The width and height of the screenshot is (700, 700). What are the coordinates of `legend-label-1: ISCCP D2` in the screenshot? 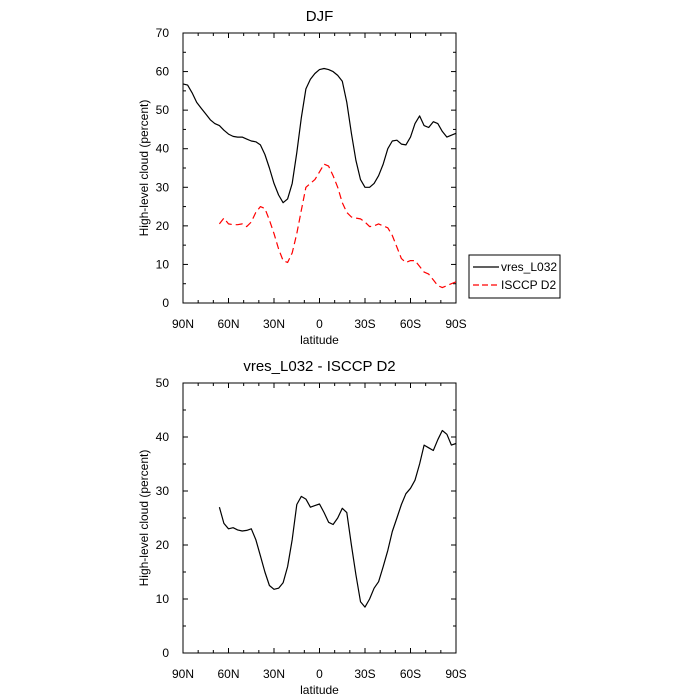 It's located at (528, 285).